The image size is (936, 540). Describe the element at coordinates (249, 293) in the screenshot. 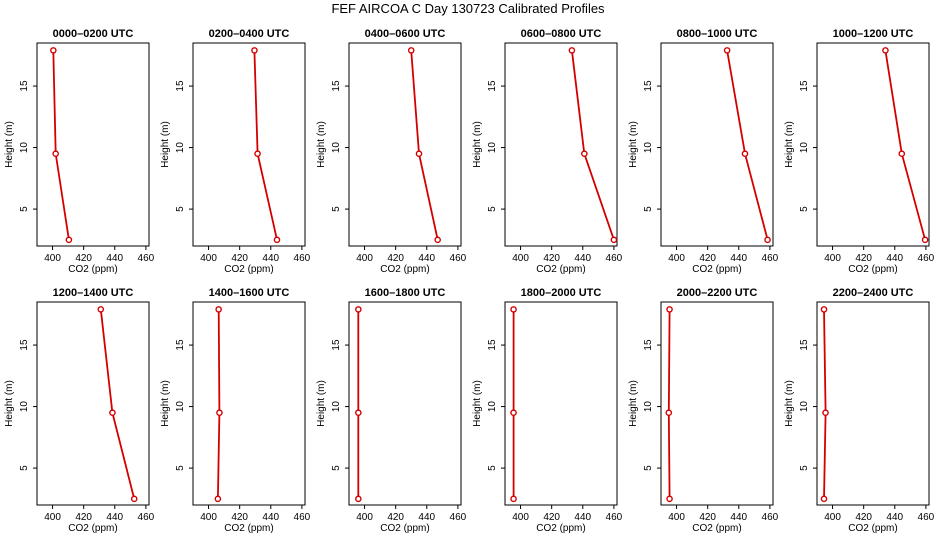

I see `panel-title: 1400–1600 UTC` at that location.